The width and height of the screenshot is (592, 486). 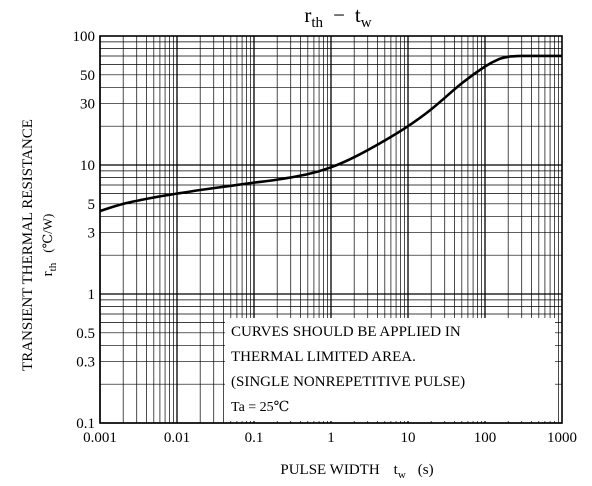 What do you see at coordinates (92, 205) in the screenshot?
I see `y-tick-label: 5` at bounding box center [92, 205].